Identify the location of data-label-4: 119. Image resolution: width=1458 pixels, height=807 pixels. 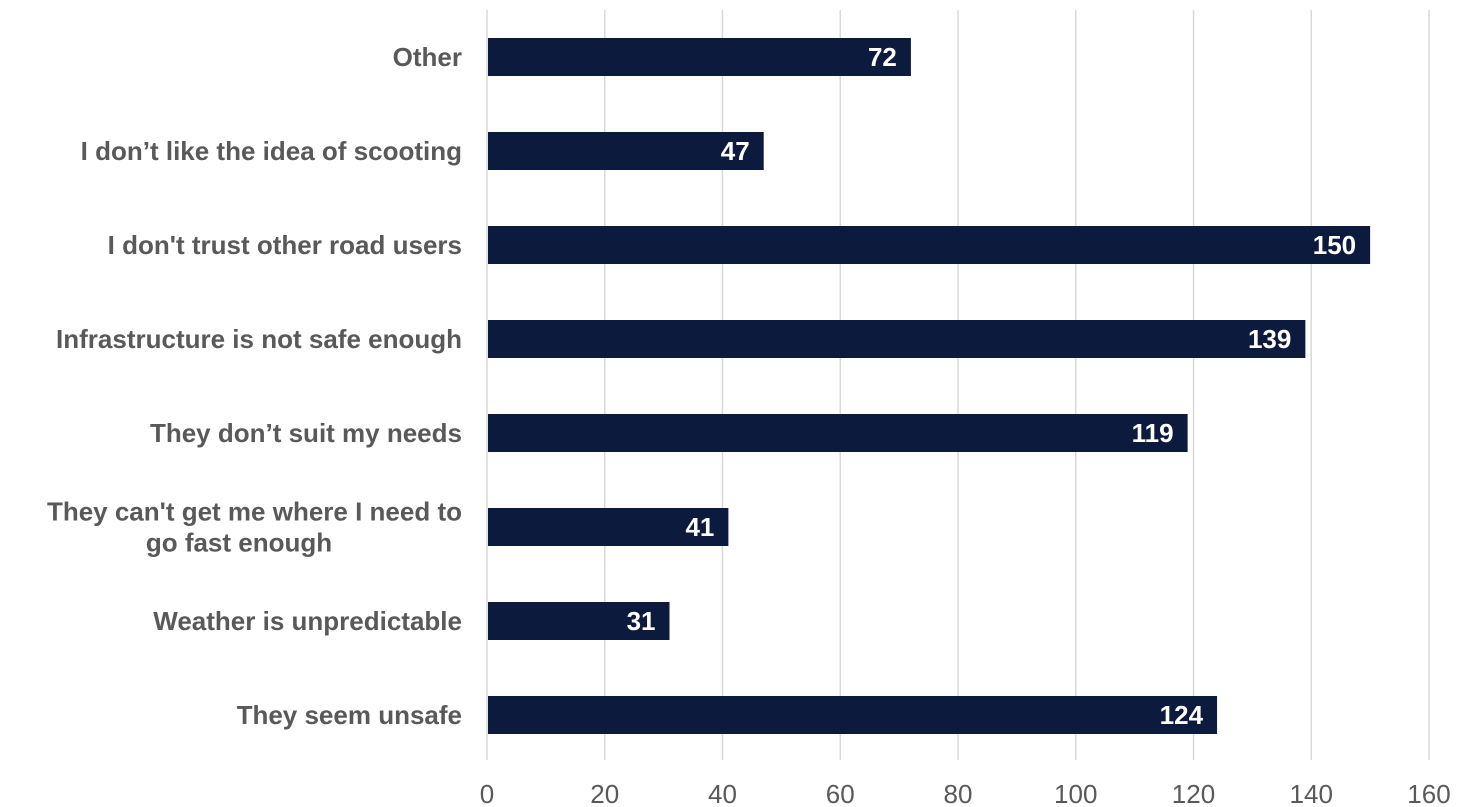
(1153, 433).